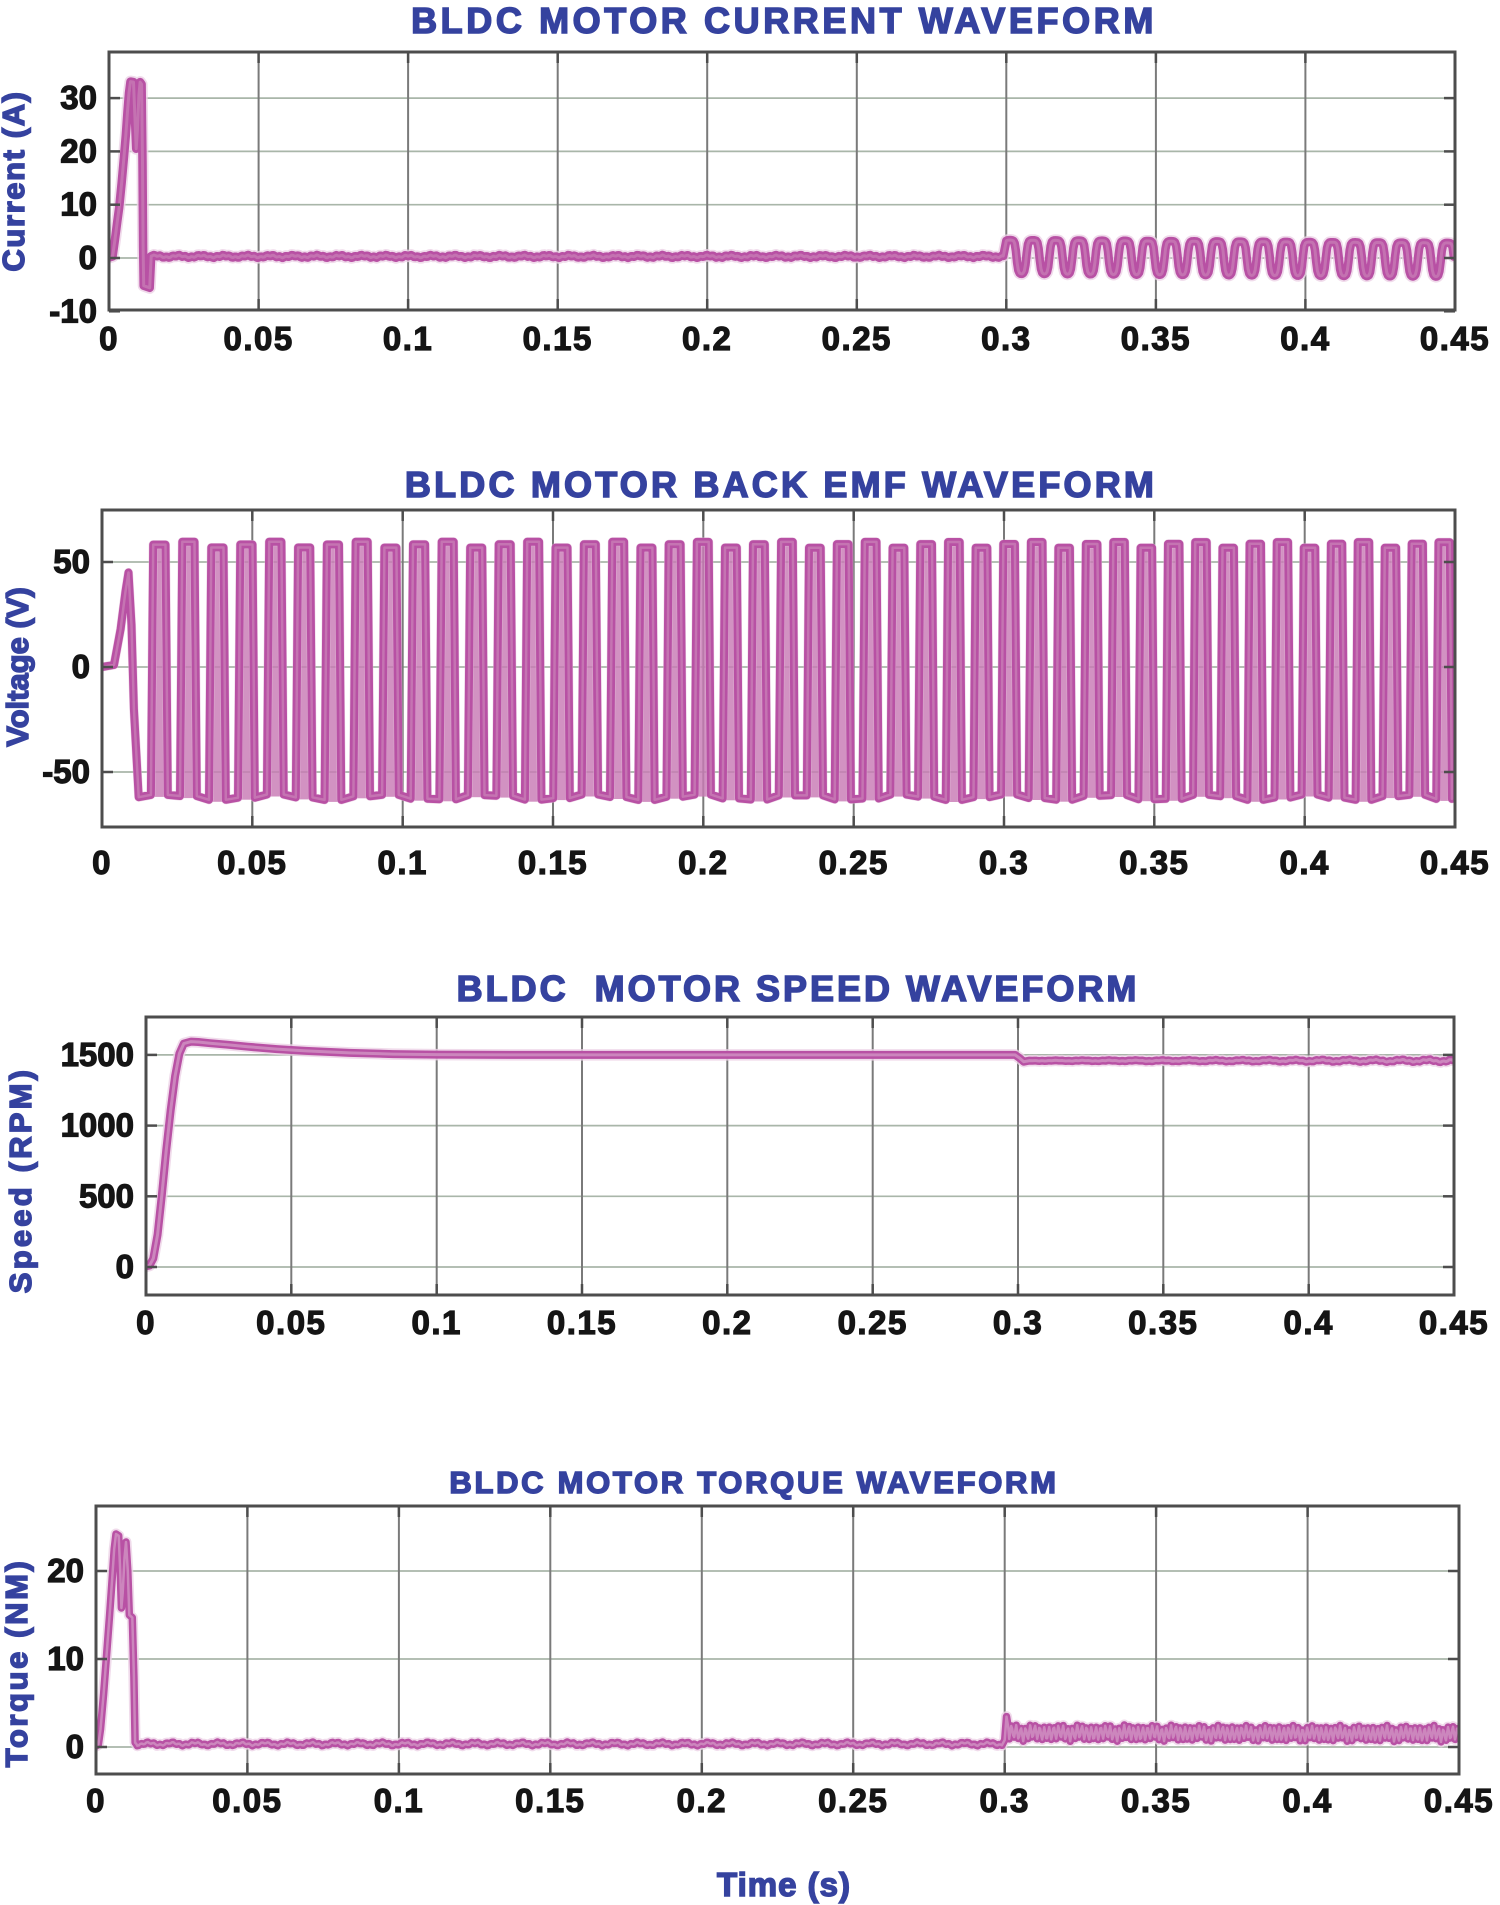 The width and height of the screenshot is (1500, 1905). Describe the element at coordinates (753, 1482) in the screenshot. I see `svg-text: BLDC MOTOR TORQUE WAVEFORM` at that location.